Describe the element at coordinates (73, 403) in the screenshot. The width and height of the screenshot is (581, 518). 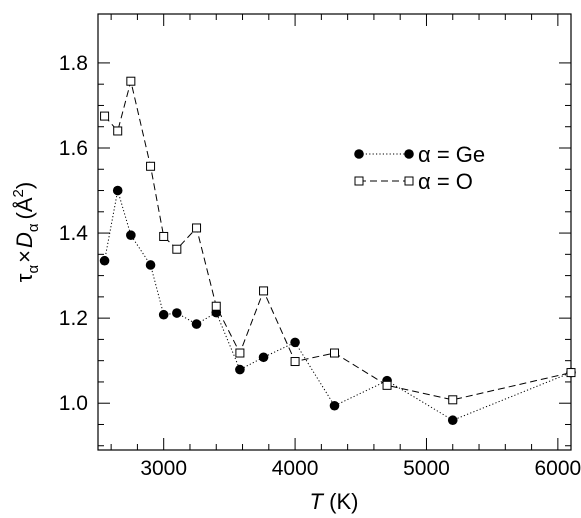
I see `y-tick-label: 1.0` at that location.